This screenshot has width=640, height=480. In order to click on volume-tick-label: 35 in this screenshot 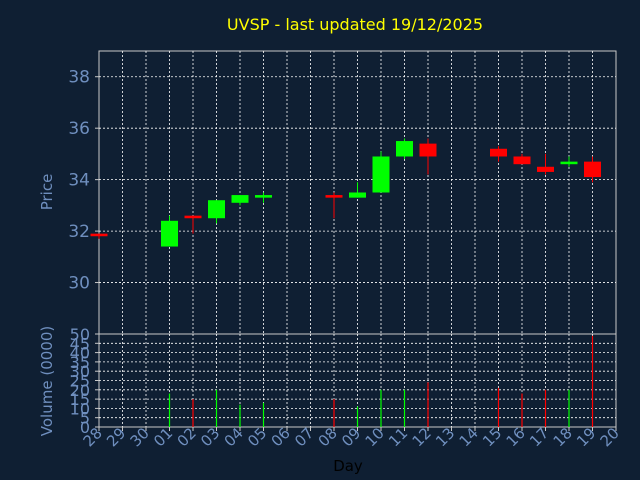, I will do `click(80, 362)`.